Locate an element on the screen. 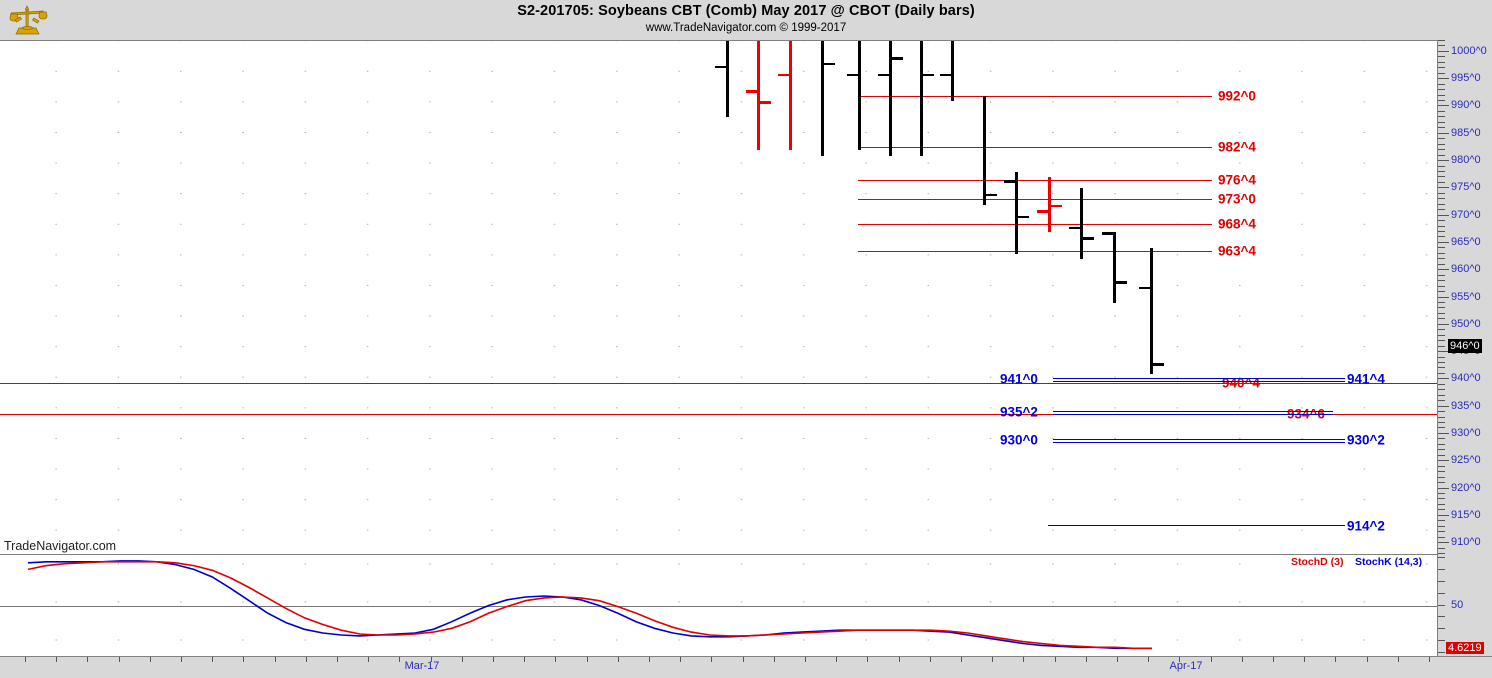 This screenshot has height=678, width=1492. price-axis-label: 955^0 is located at coordinates (1466, 296).